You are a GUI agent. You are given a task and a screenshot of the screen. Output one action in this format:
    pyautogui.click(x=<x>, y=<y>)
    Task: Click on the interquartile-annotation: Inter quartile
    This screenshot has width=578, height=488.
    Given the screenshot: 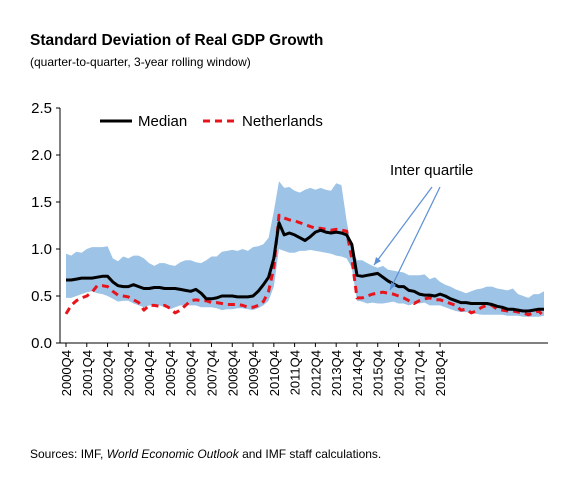 What is the action you would take?
    pyautogui.click(x=423, y=226)
    